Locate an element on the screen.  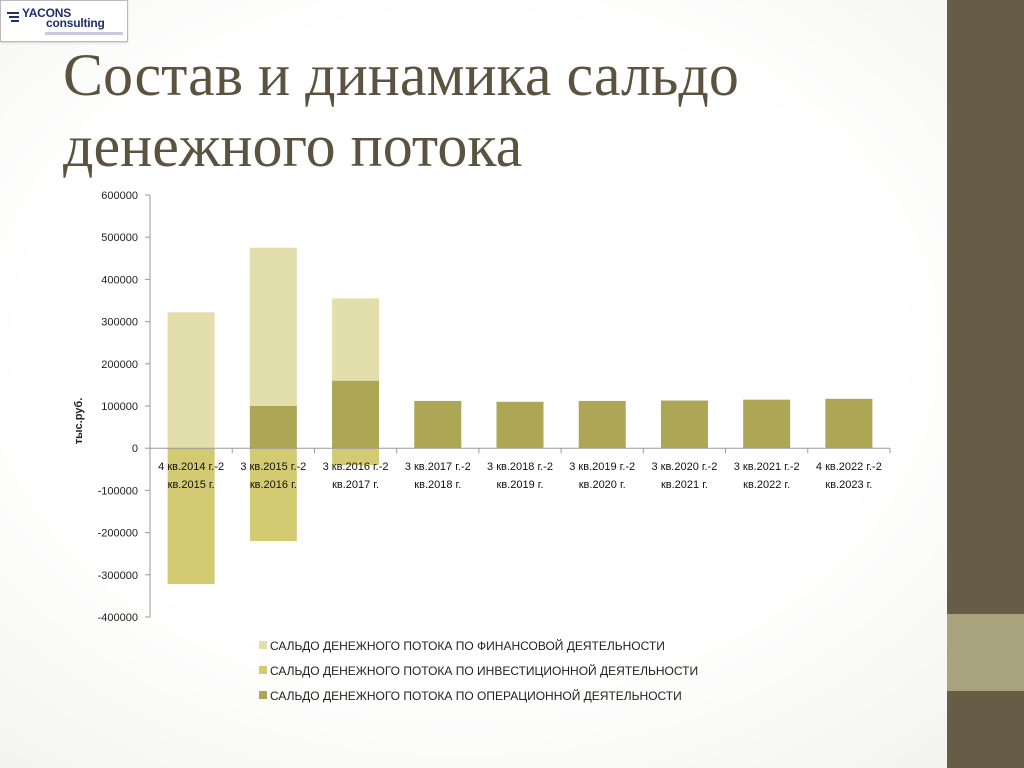
x-tick-label-line1: 4 кв.2022 г.-2 is located at coordinates (849, 467).